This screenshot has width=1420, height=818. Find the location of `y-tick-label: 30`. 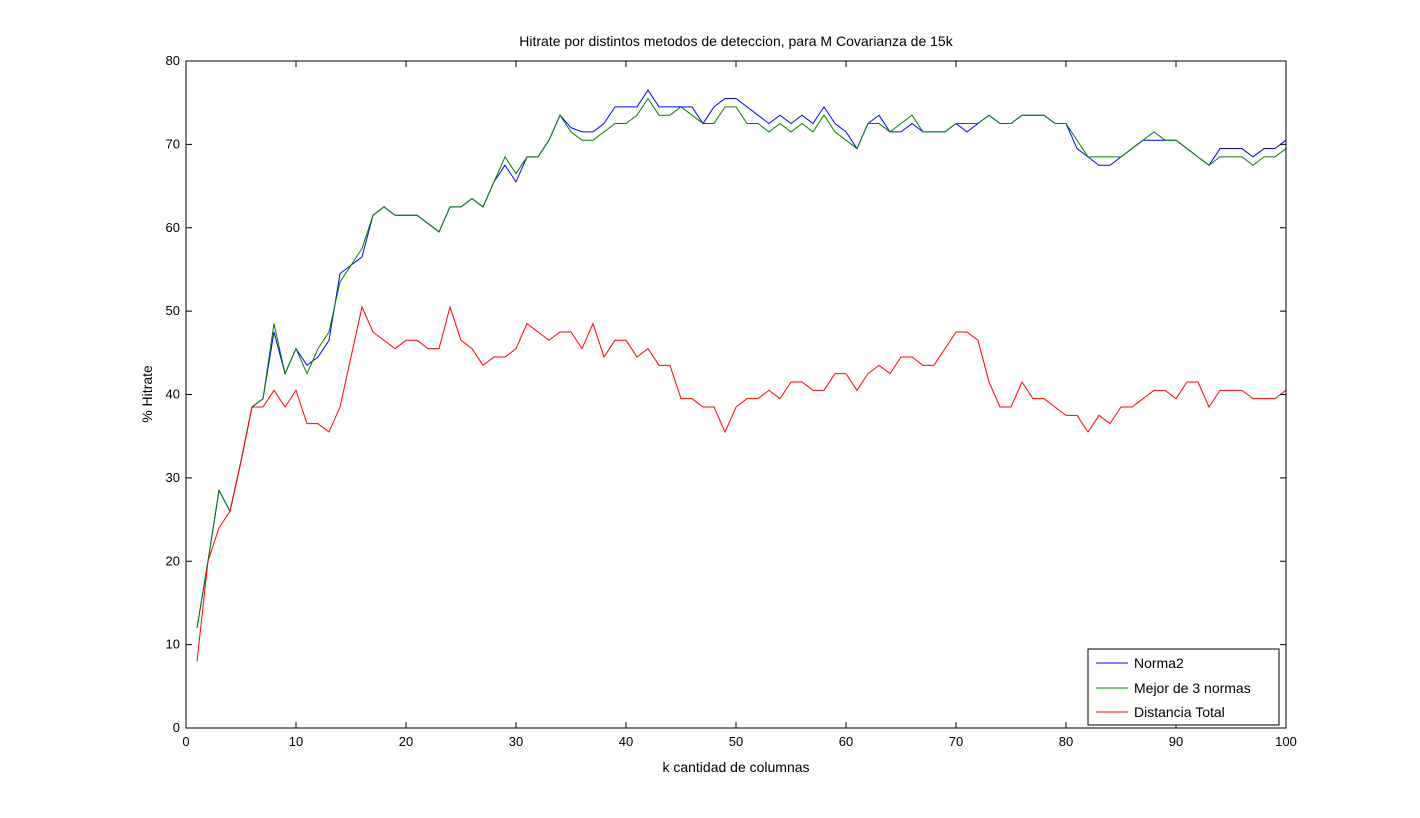

y-tick-label: 30 is located at coordinates (173, 477).